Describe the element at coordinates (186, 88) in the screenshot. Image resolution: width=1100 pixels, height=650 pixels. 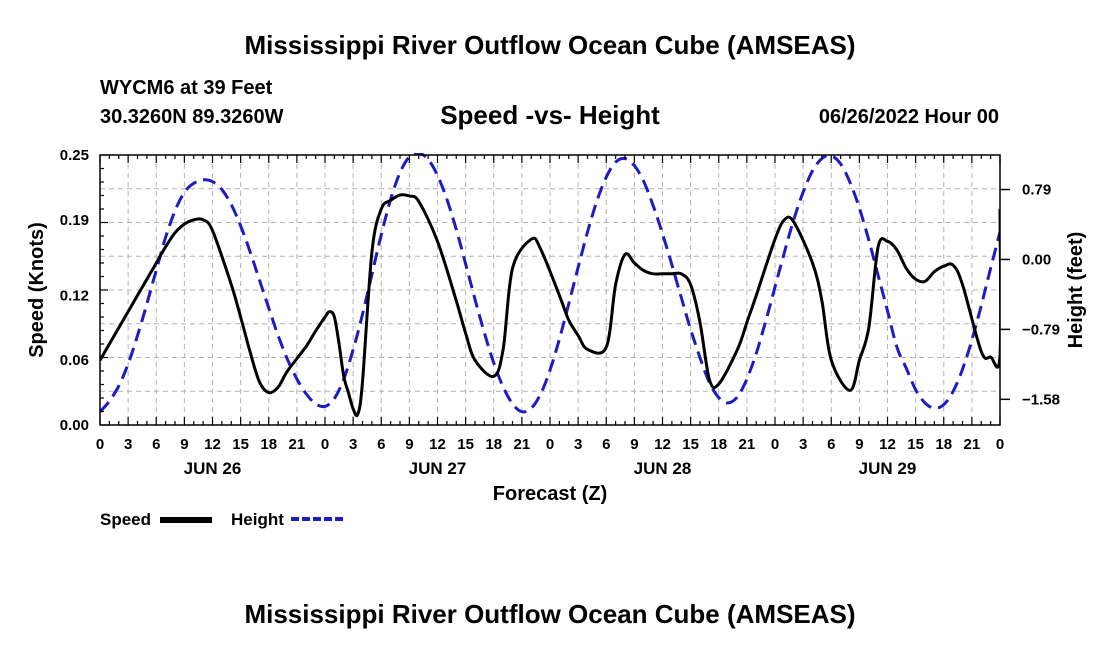
I see `station-label: WYCM6 at 39 Feet` at that location.